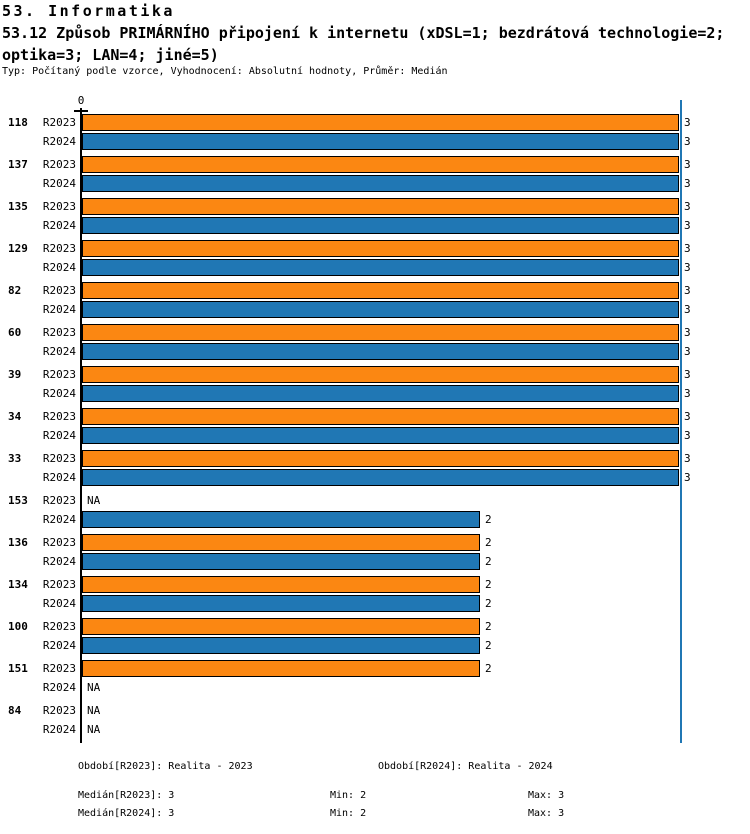  What do you see at coordinates (18, 584) in the screenshot?
I see `row-id-label: 134` at bounding box center [18, 584].